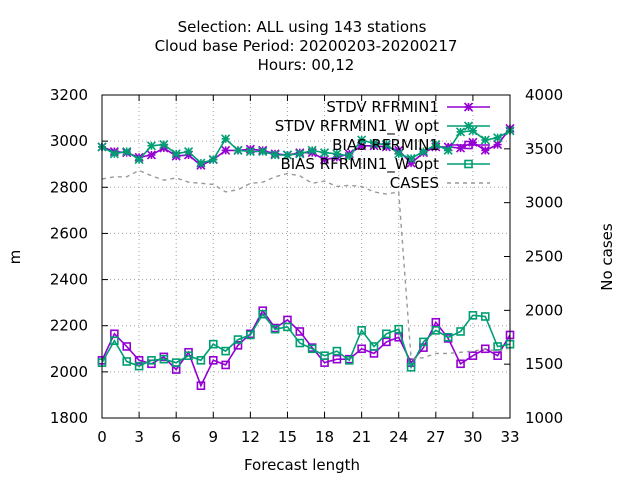 Image resolution: width=640 pixels, height=480 pixels. Describe the element at coordinates (440, 183) in the screenshot. I see `legend-entry: CASES` at that location.